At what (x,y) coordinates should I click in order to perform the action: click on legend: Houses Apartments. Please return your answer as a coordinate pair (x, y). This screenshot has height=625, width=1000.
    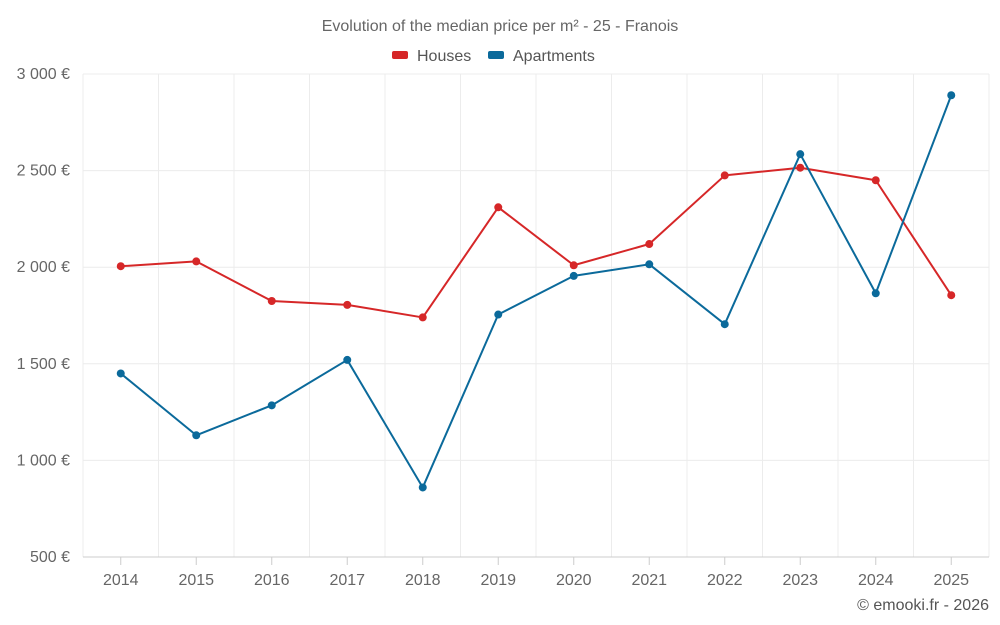
    Looking at the image, I should click on (493, 56).